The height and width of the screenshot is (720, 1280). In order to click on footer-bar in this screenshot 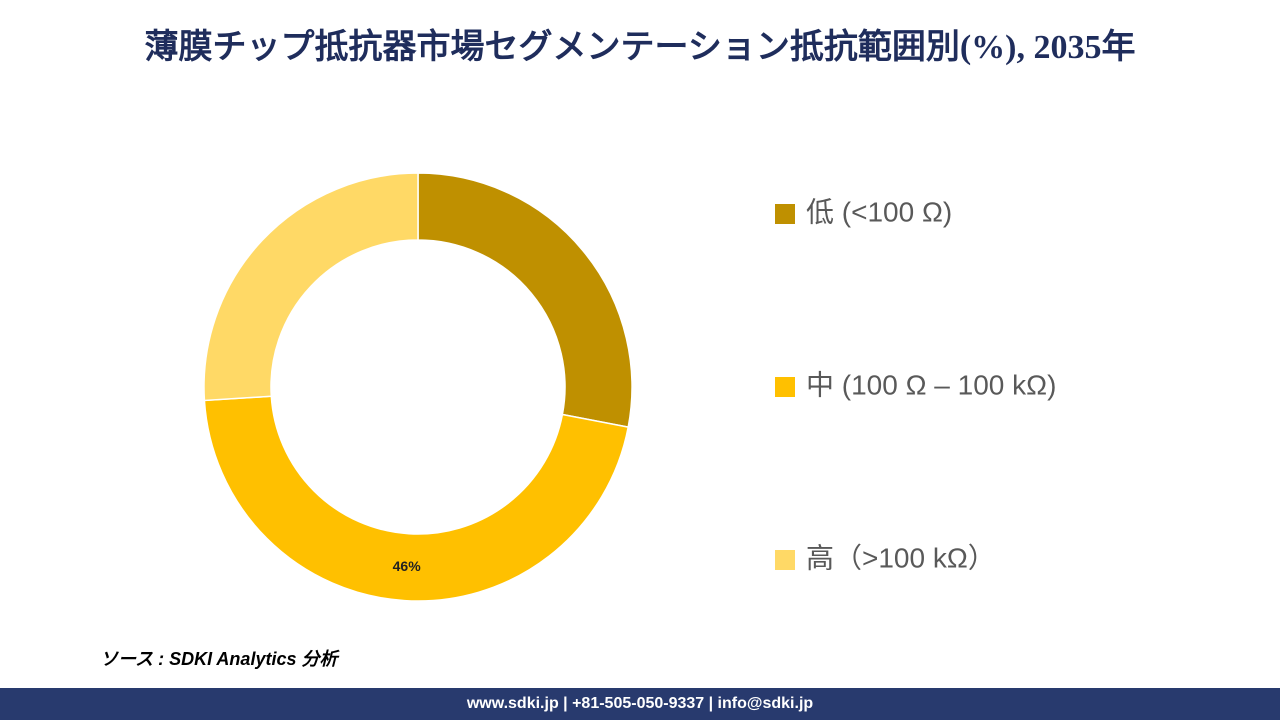, I will do `click(640, 704)`.